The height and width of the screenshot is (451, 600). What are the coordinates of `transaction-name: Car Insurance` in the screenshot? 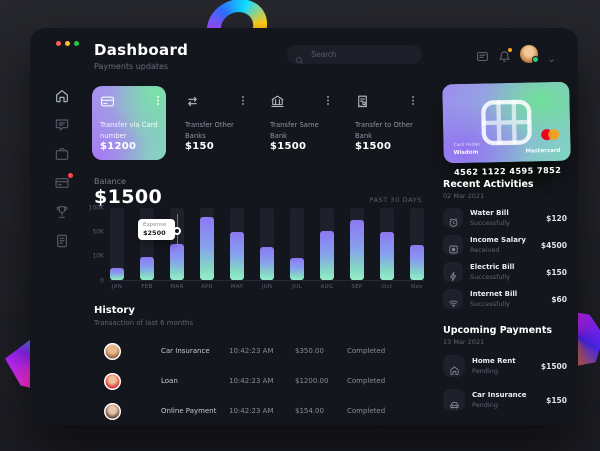 It's located at (185, 351).